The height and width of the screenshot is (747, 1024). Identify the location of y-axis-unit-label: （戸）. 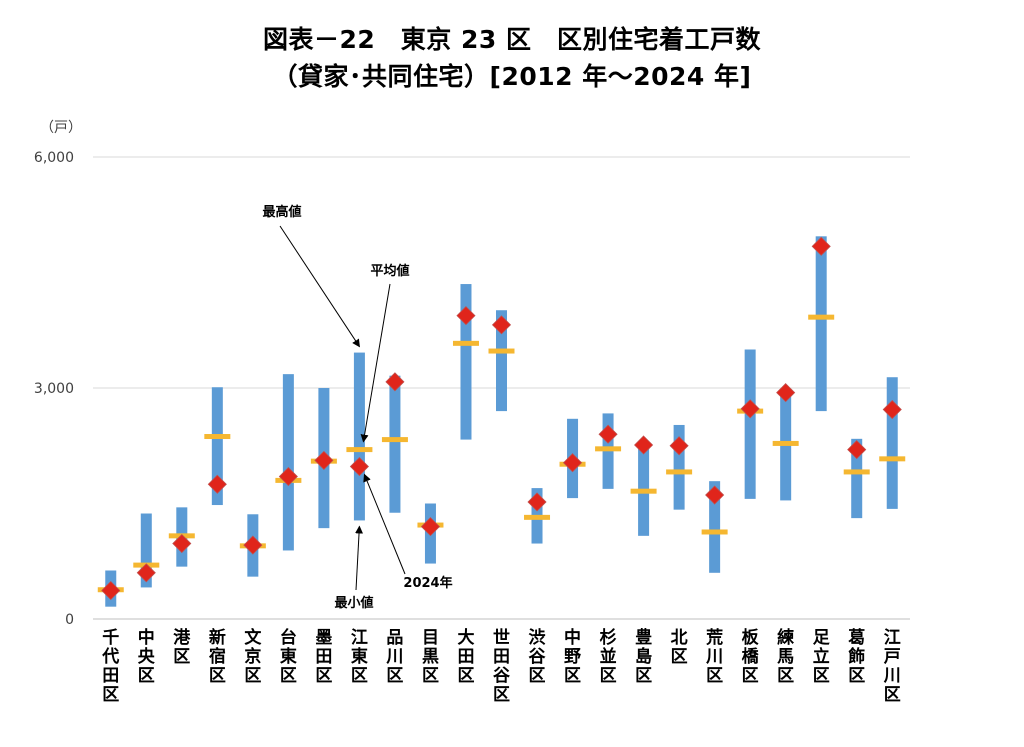
(61, 128).